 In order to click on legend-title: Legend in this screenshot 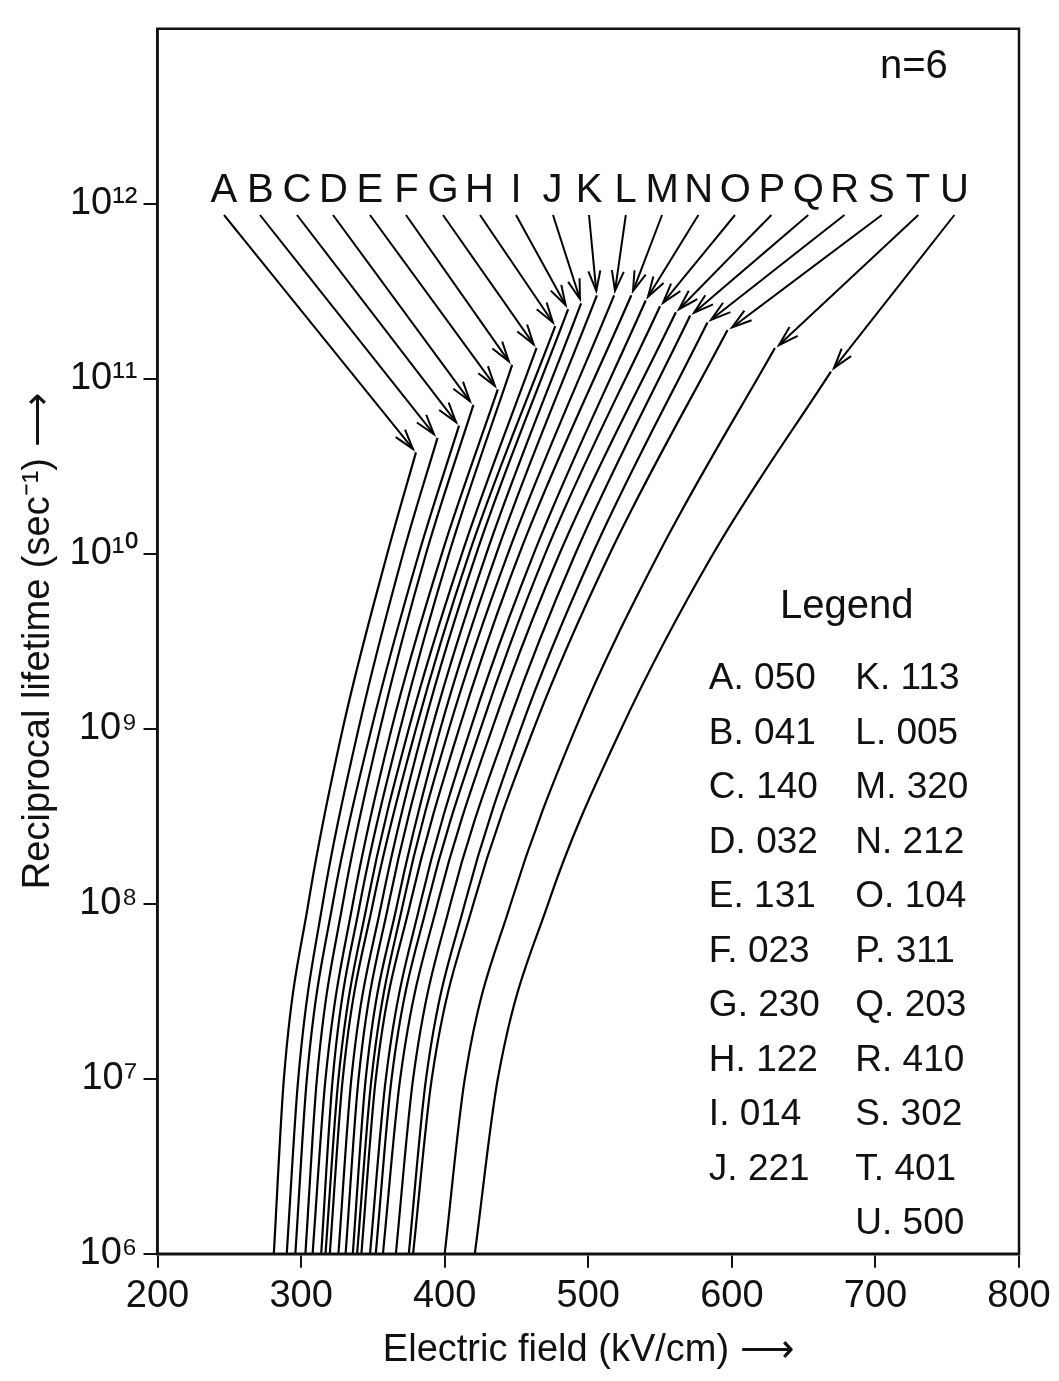, I will do `click(846, 604)`.